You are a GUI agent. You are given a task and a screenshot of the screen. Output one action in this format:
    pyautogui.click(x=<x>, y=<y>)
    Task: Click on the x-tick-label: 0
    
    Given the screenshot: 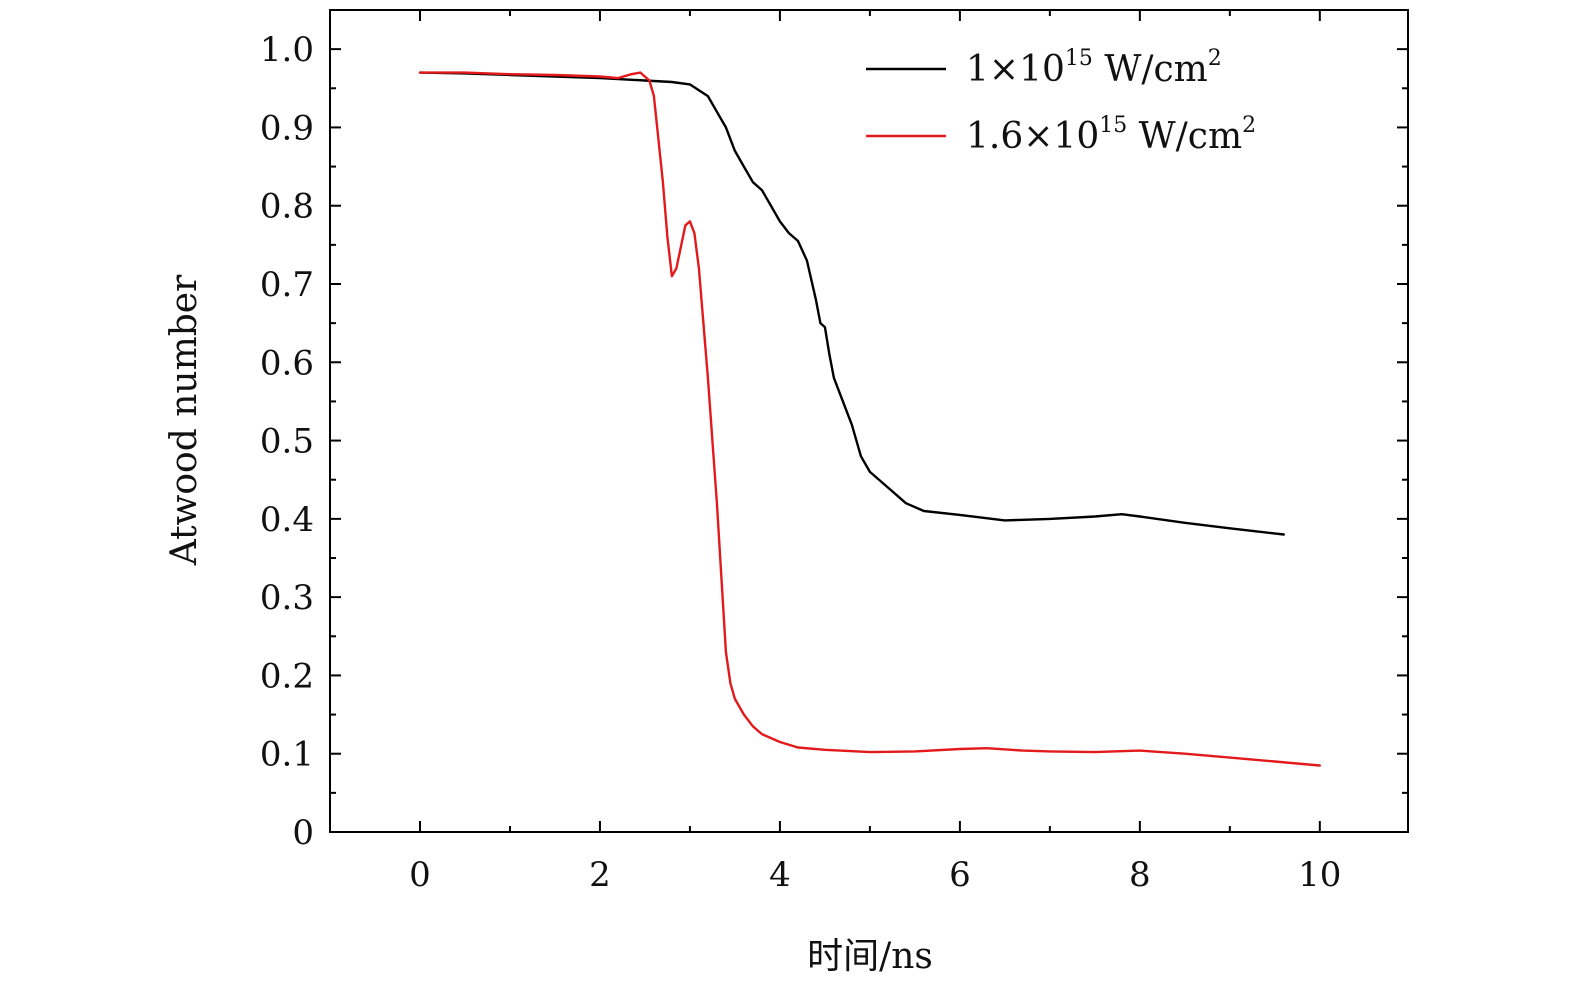 What is the action you would take?
    pyautogui.click(x=420, y=875)
    